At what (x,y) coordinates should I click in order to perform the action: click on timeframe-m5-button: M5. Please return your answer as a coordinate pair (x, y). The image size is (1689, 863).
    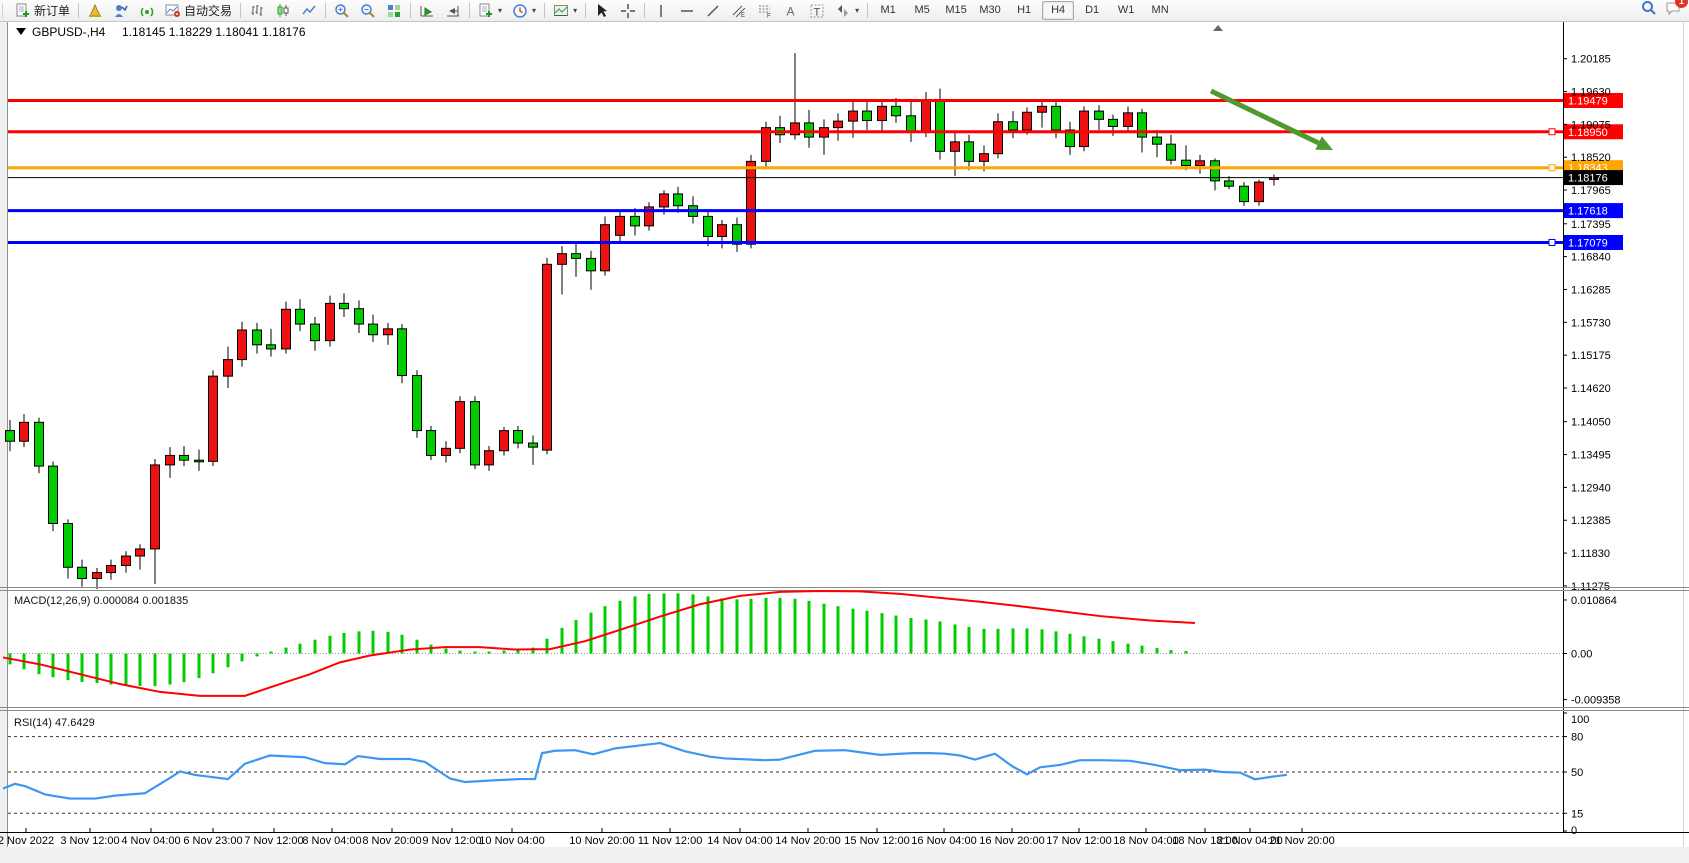
    Looking at the image, I should click on (922, 10).